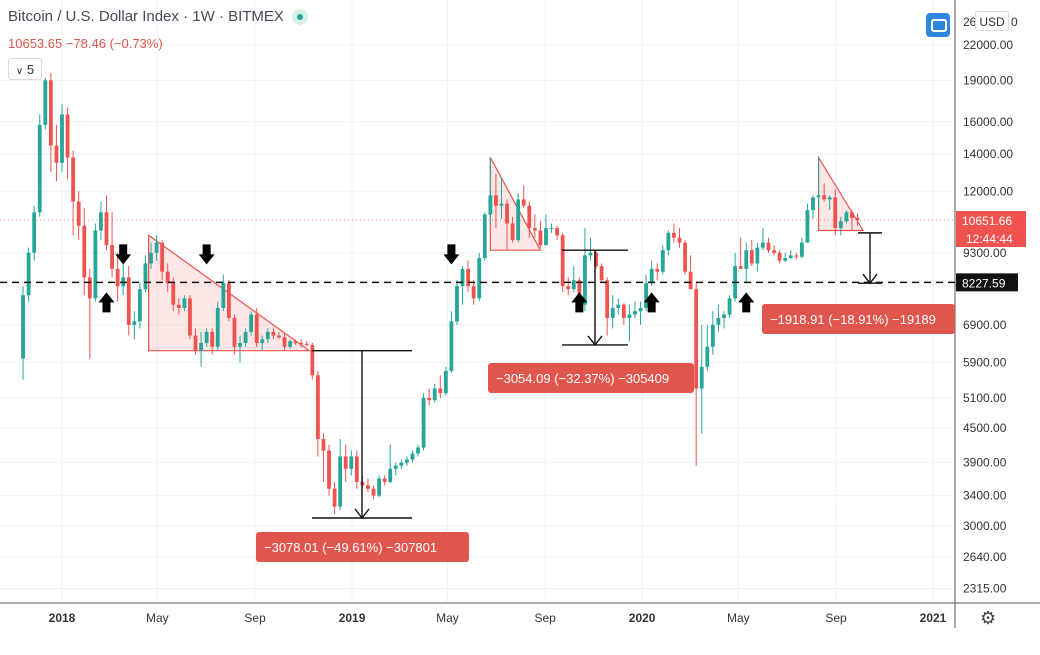 The image size is (1040, 655). Describe the element at coordinates (985, 253) in the screenshot. I see `y-tick-label: 9300.00` at that location.